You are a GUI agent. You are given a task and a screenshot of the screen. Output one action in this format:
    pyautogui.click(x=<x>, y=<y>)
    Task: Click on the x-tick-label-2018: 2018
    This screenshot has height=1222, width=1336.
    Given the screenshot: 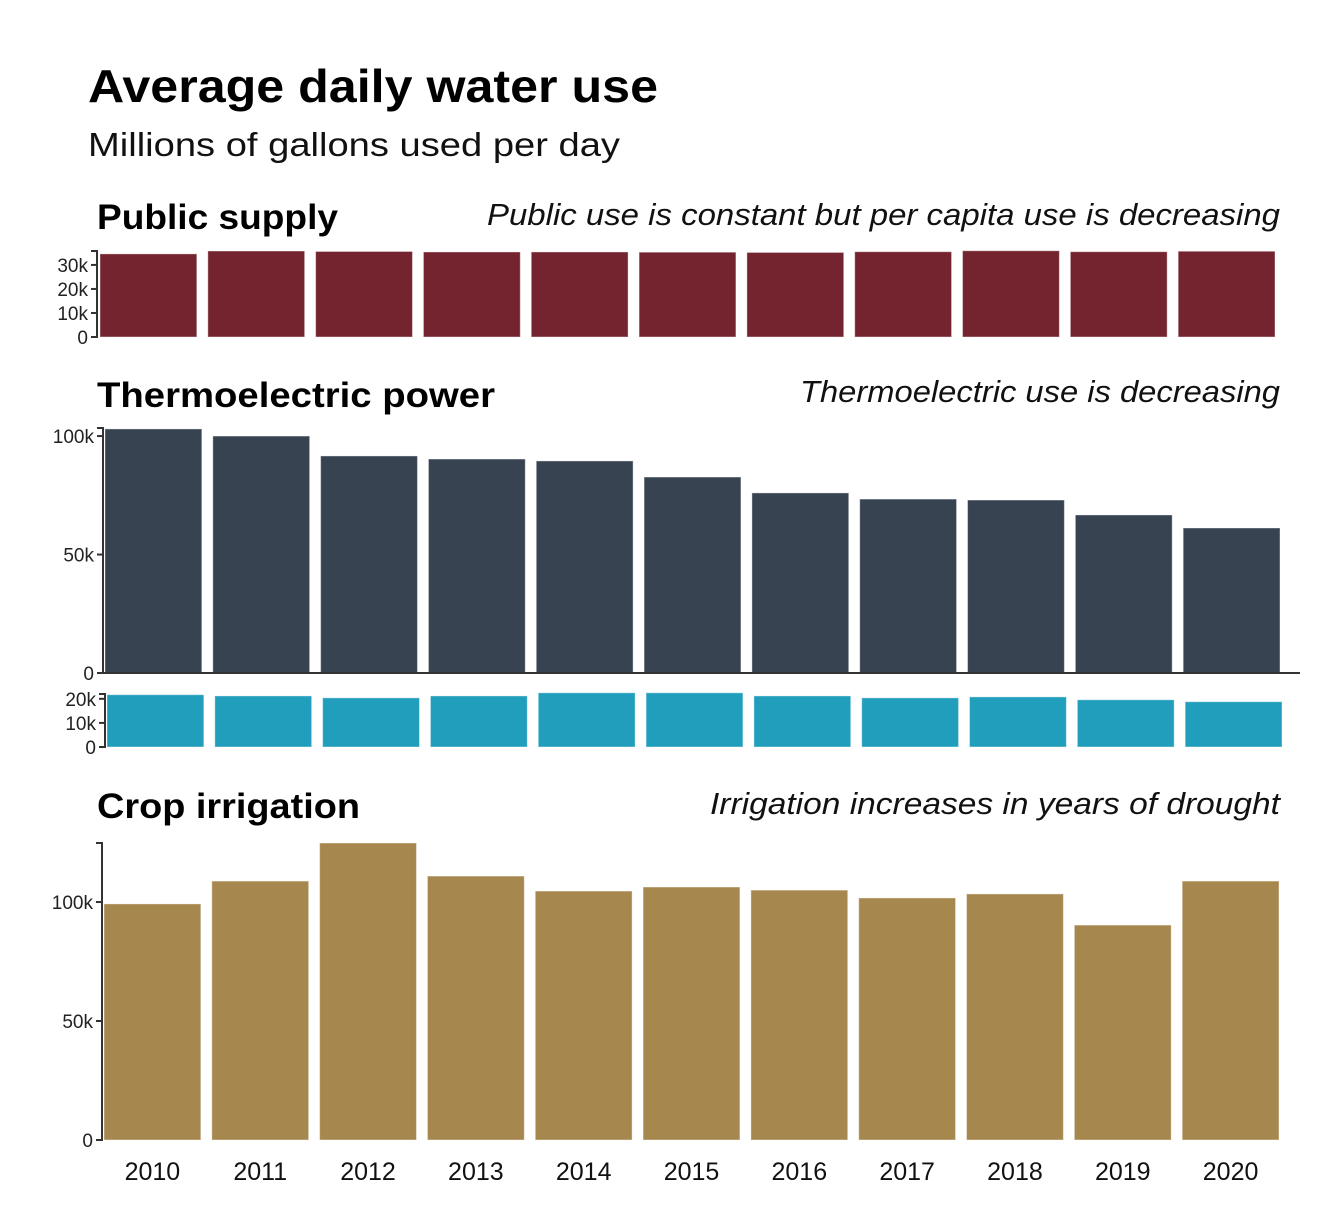 What is the action you would take?
    pyautogui.click(x=1015, y=1172)
    